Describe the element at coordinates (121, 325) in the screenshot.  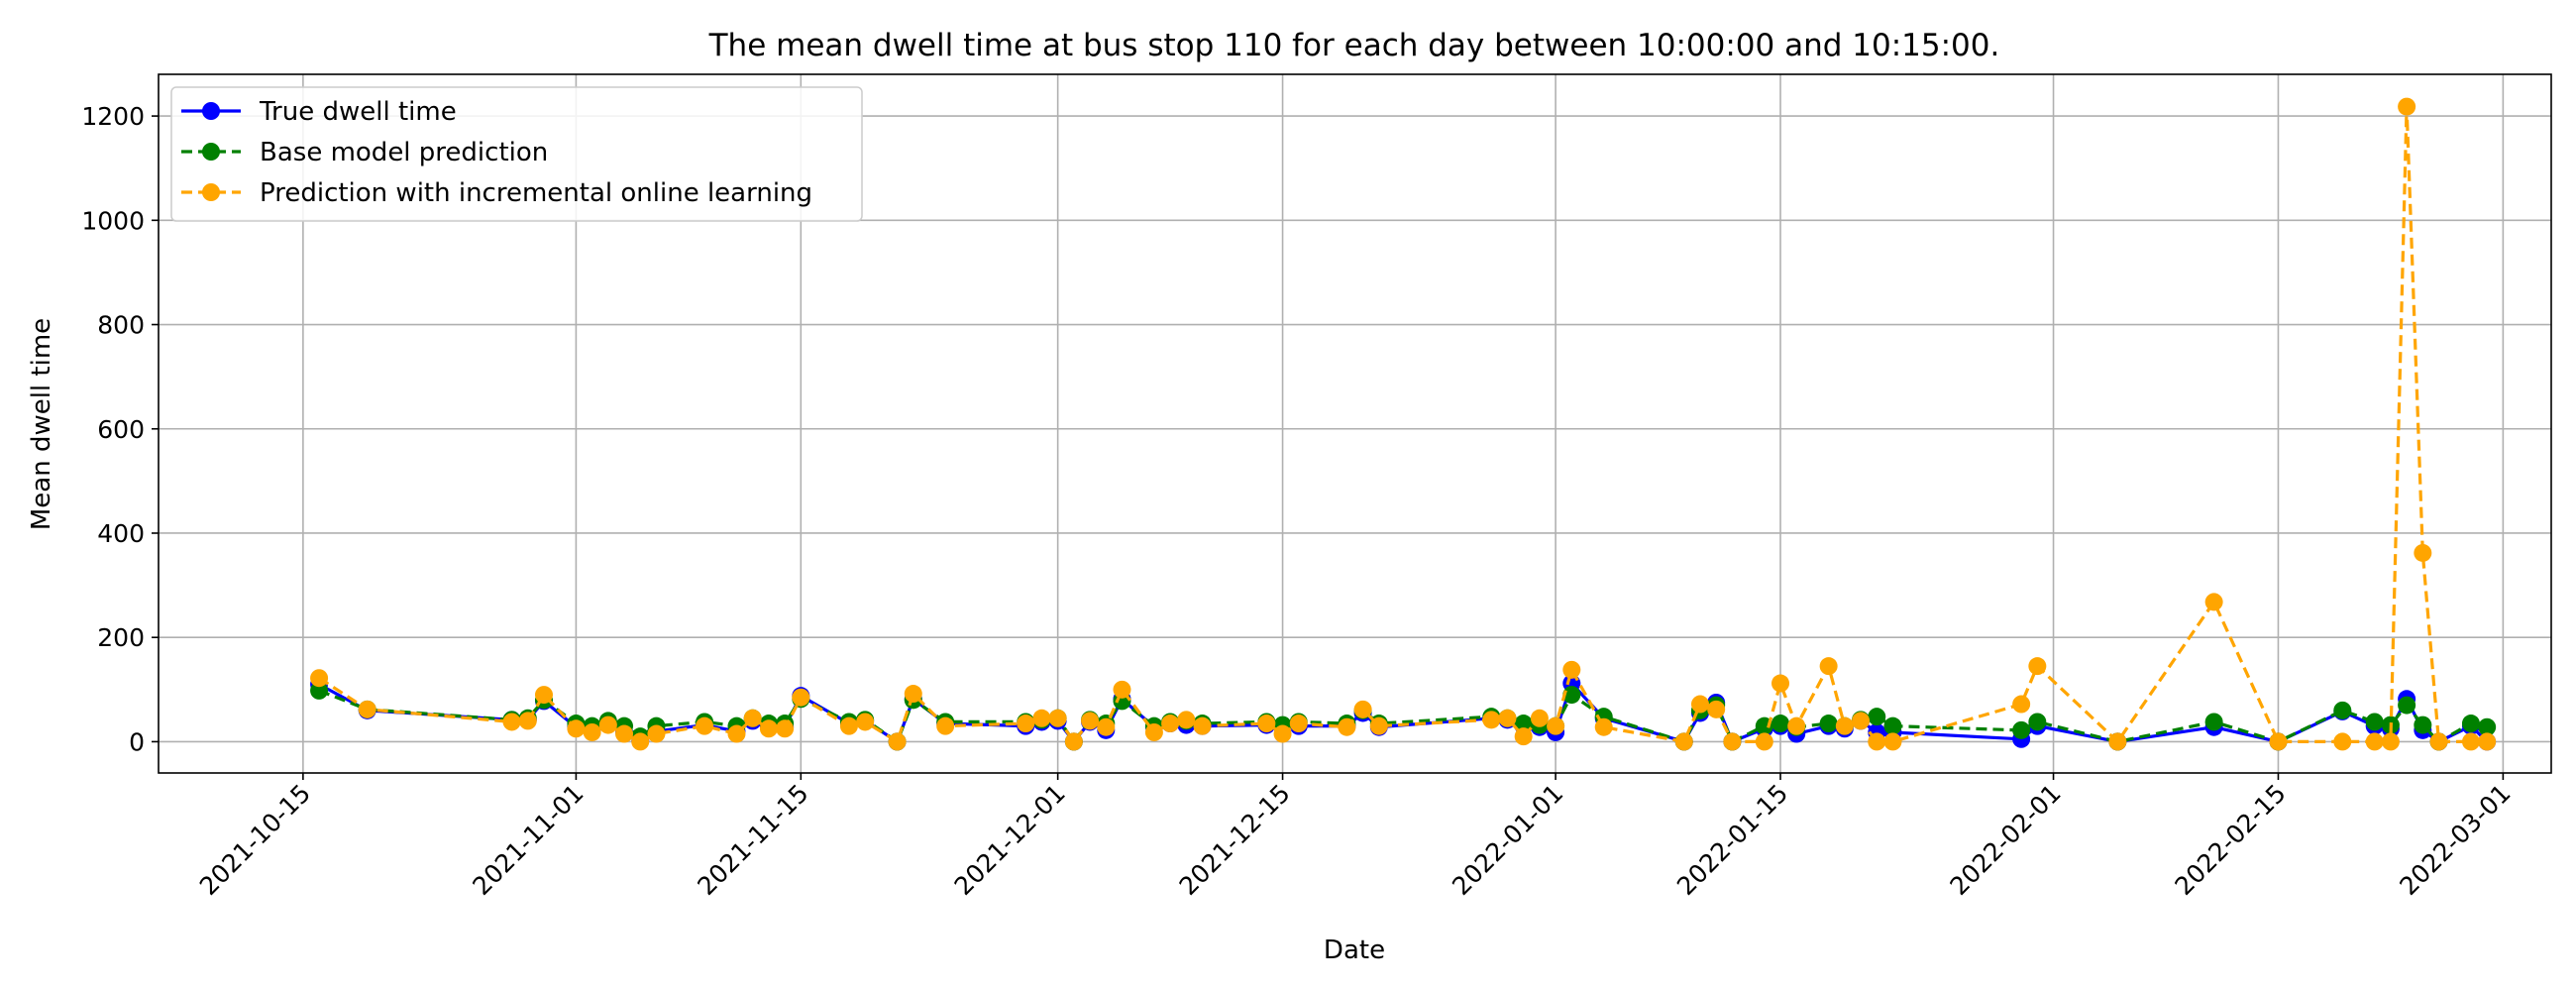
I see `y-tick-label: 800` at that location.